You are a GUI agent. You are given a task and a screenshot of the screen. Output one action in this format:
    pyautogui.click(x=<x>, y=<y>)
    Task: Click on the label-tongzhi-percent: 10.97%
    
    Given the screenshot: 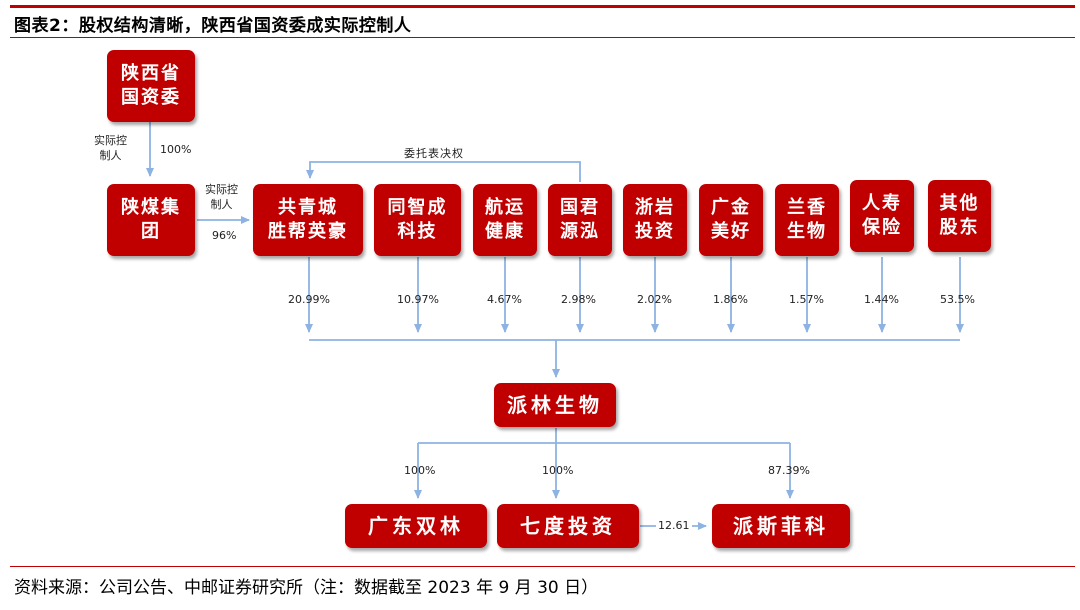 What is the action you would take?
    pyautogui.click(x=418, y=299)
    